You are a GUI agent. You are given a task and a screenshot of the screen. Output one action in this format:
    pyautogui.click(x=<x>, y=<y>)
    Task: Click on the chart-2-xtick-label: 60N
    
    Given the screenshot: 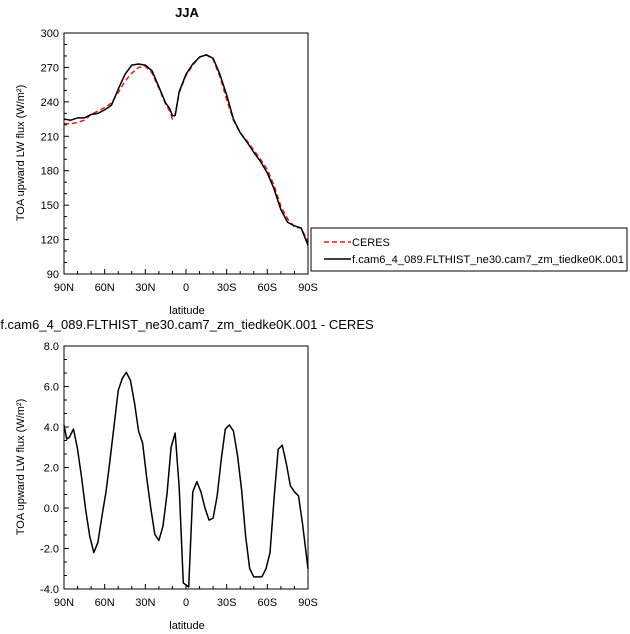 What is the action you would take?
    pyautogui.click(x=105, y=603)
    